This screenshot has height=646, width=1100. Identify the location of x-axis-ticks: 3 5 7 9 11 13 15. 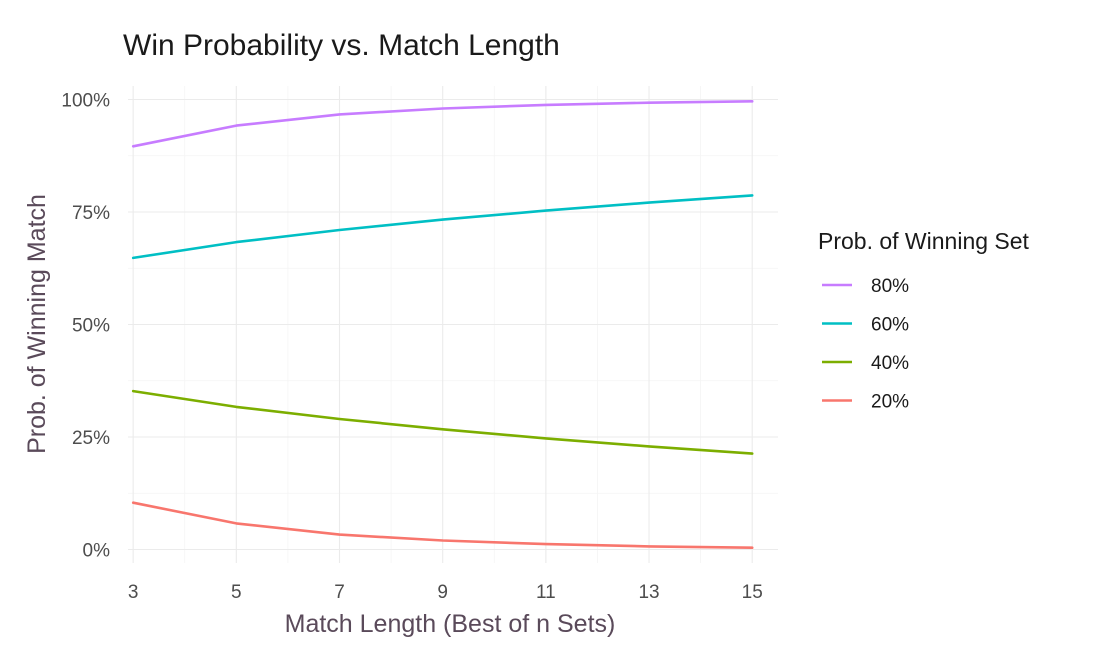
(445, 592).